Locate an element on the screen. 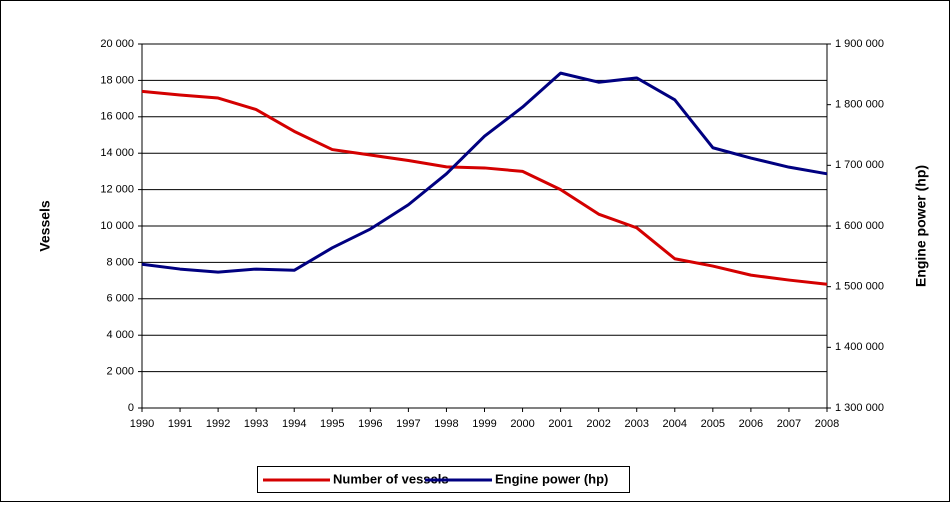 This screenshot has height=508, width=951. x-tick-label: 2001 is located at coordinates (560, 424).